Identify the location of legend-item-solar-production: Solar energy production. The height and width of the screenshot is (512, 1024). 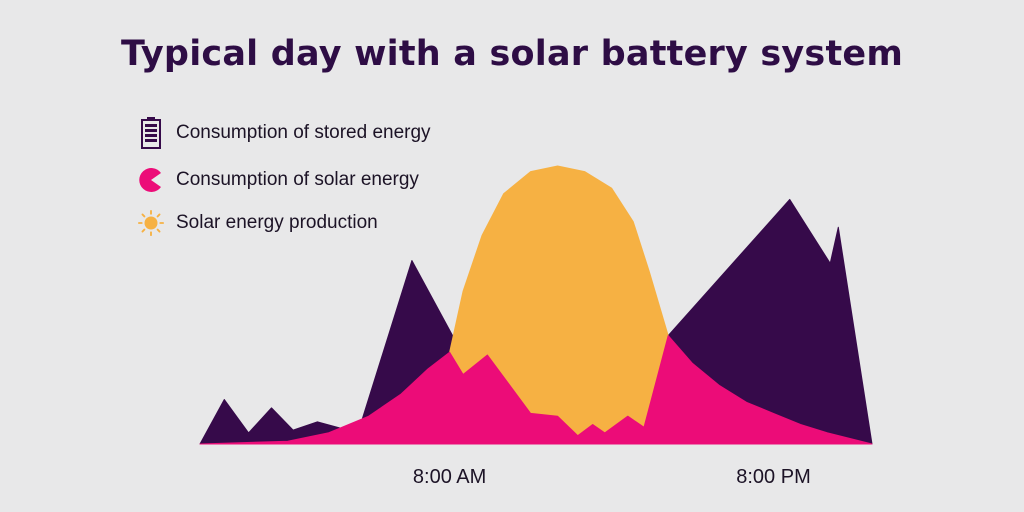
(258, 223).